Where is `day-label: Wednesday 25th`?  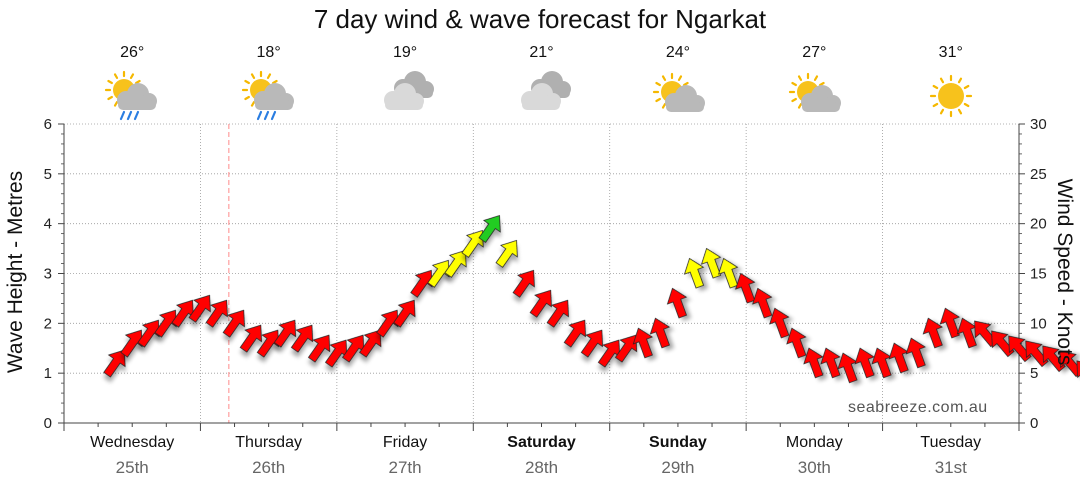 day-label: Wednesday 25th is located at coordinates (132, 456).